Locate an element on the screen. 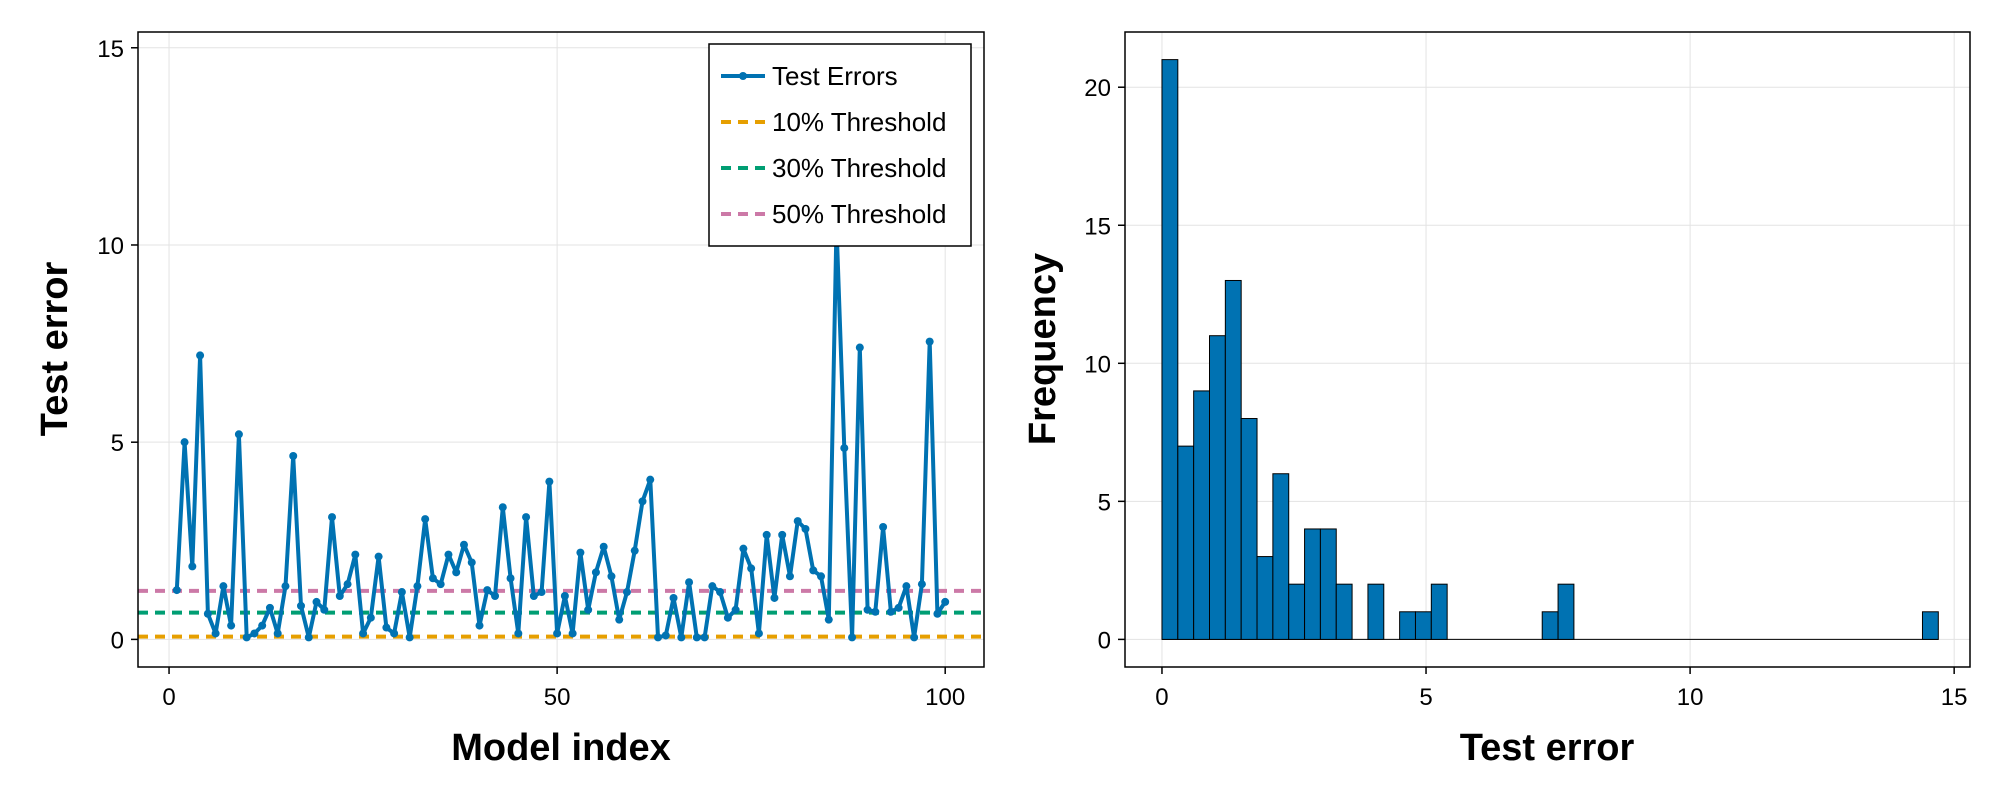 The width and height of the screenshot is (2000, 800). legend-item-30-threshold: 30% Threshold is located at coordinates (833, 168).